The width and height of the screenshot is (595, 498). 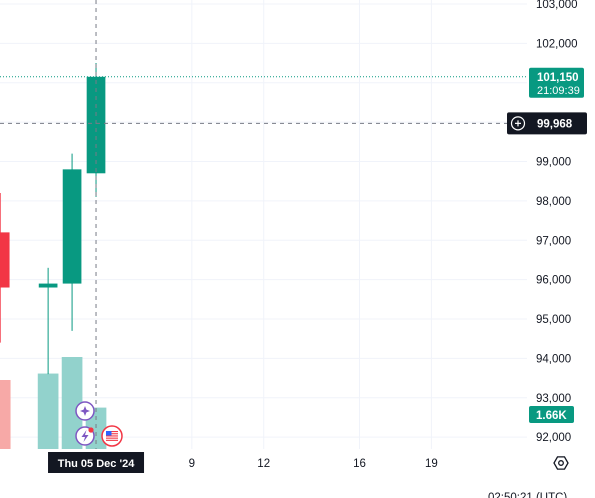 I want to click on us-flag-icon, so click(x=112, y=436).